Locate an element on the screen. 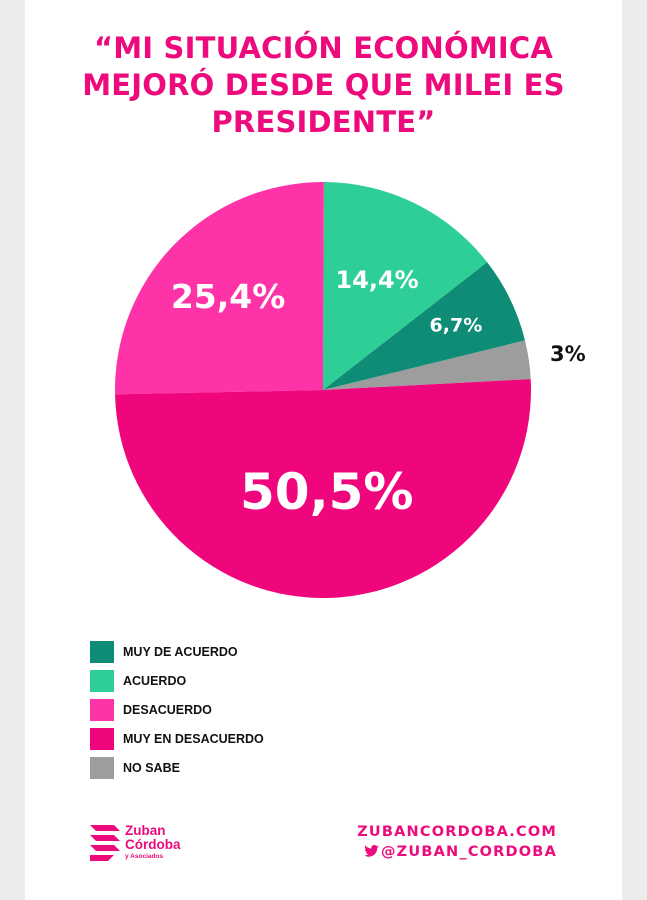 The image size is (647, 900). pie-slice-desacuerdo is located at coordinates (219, 288).